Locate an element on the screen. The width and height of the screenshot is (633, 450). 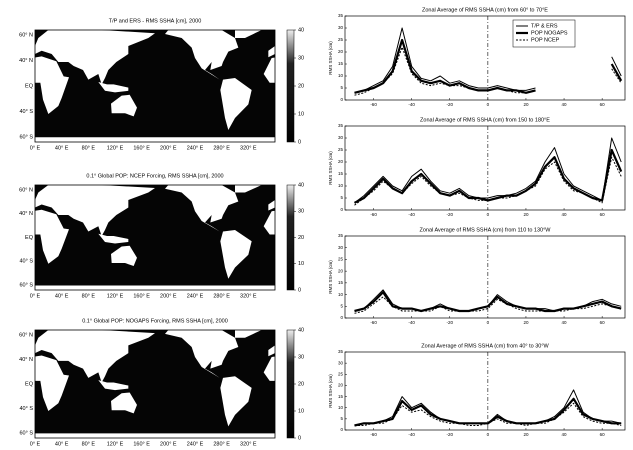
colorbar-tick-label: 10 is located at coordinates (301, 411).